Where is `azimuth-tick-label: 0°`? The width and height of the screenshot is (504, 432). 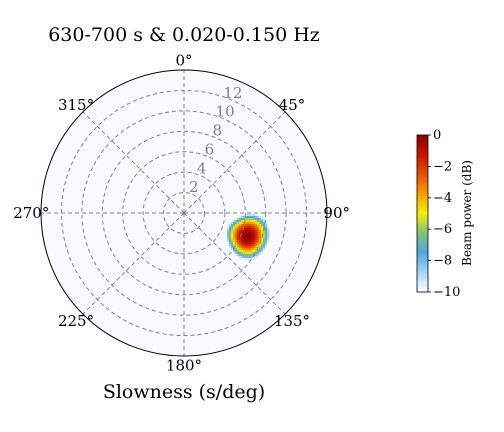 azimuth-tick-label: 0° is located at coordinates (183, 60).